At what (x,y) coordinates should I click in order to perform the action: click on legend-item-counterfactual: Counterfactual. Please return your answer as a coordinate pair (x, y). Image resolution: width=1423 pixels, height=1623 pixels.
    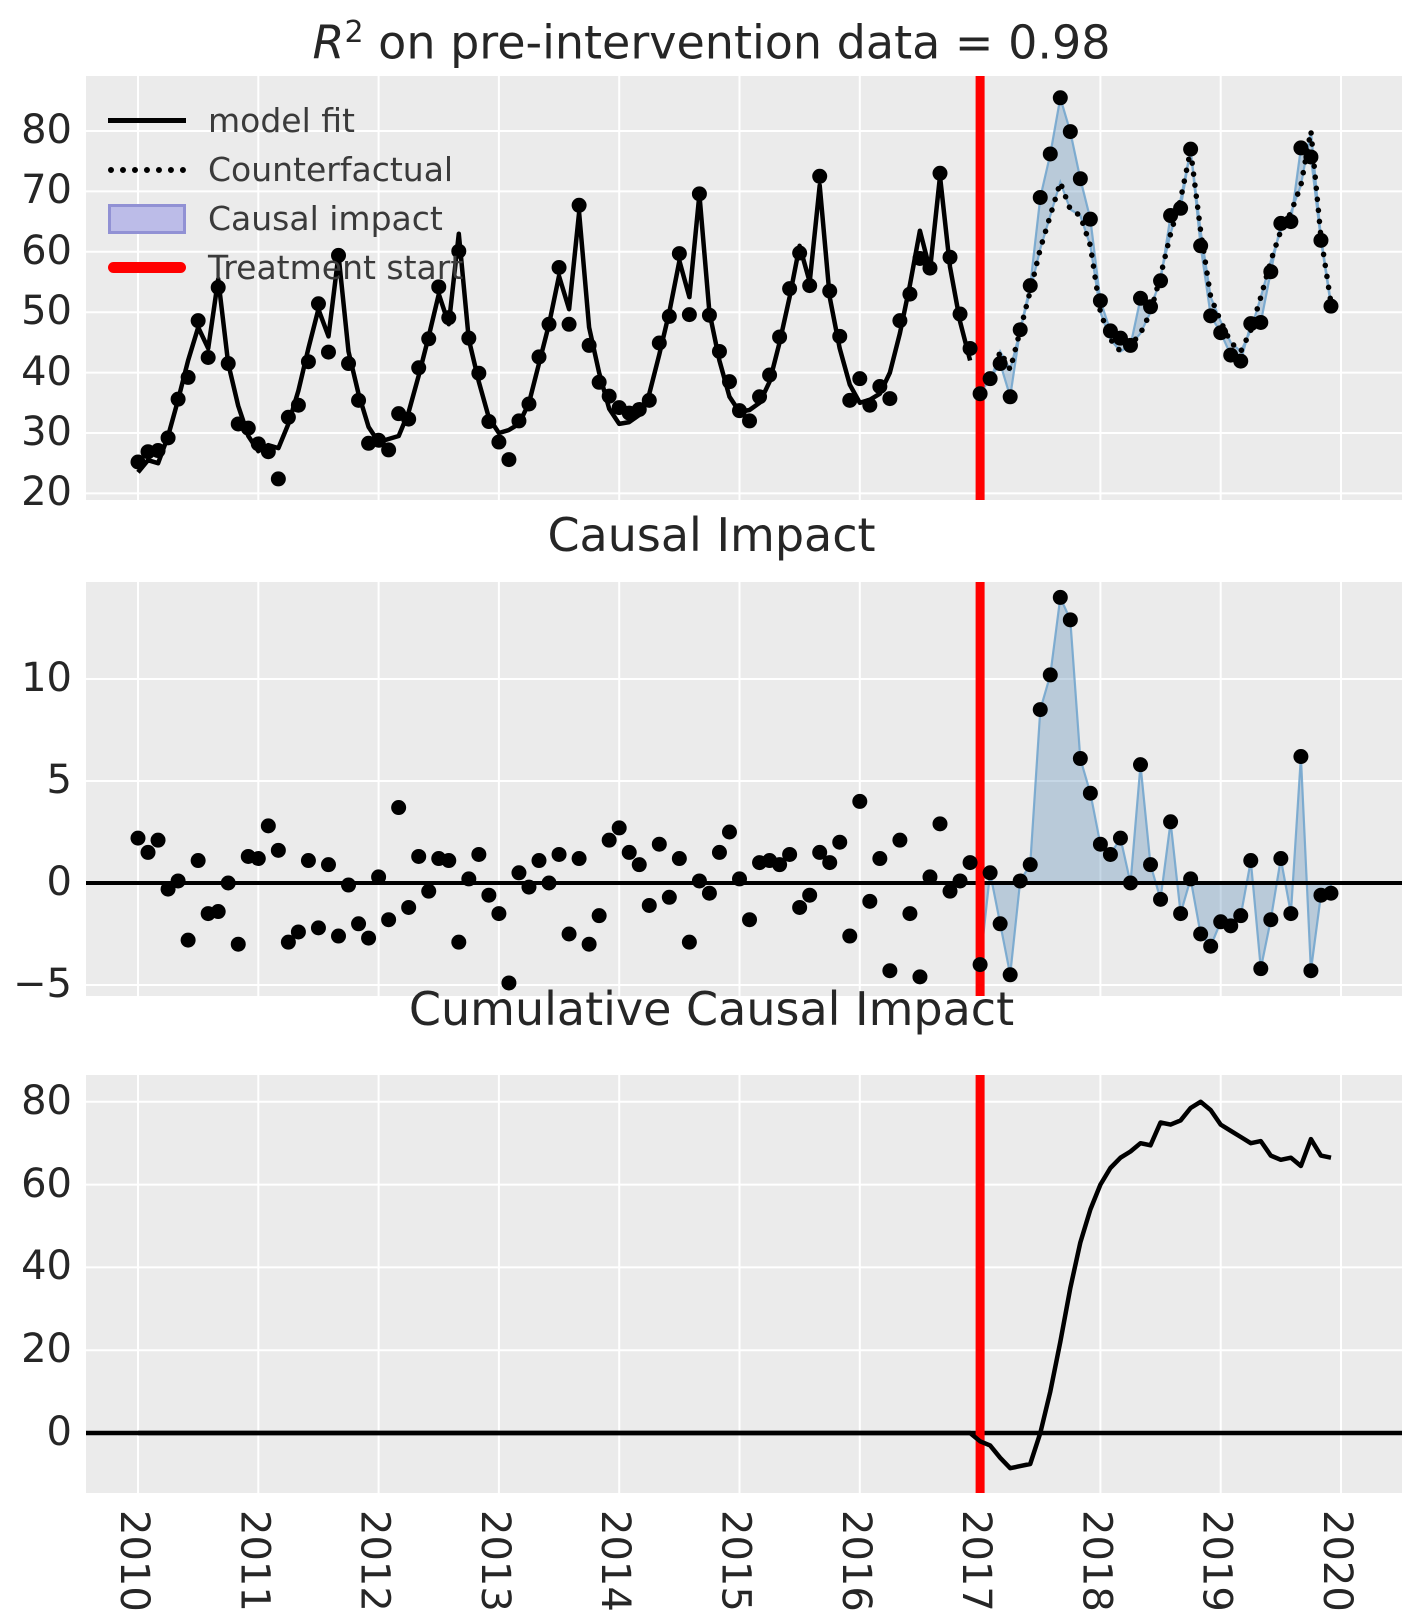
    Looking at the image, I should click on (285, 169).